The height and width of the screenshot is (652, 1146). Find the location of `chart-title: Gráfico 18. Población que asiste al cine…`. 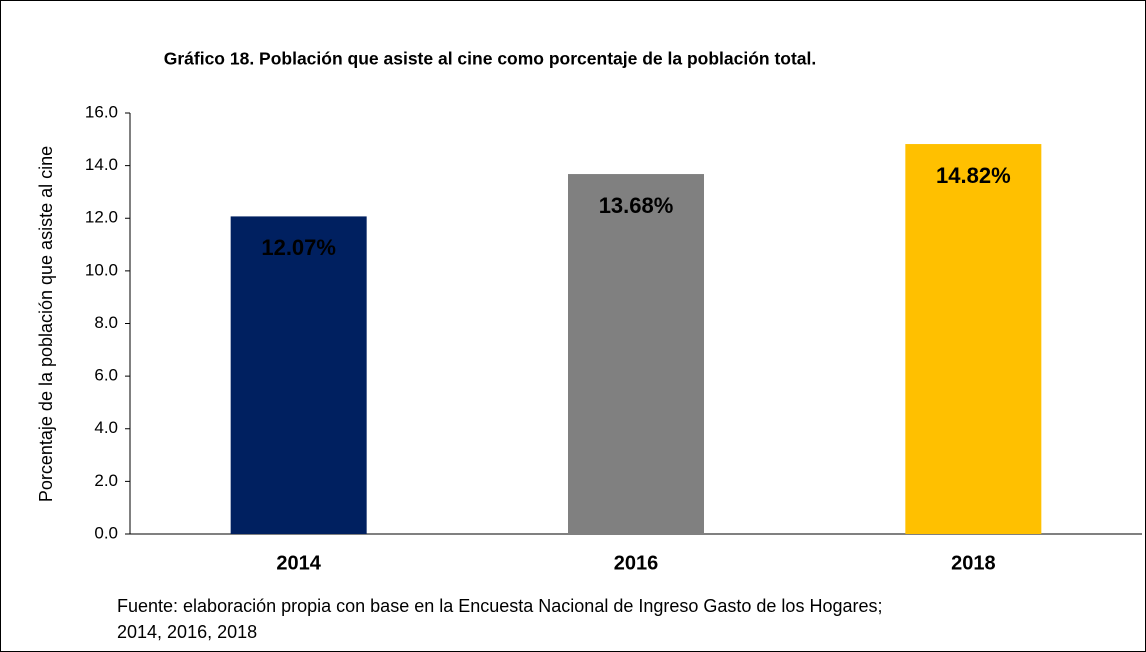

chart-title: Gráfico 18. Población que asiste al cine… is located at coordinates (490, 59).